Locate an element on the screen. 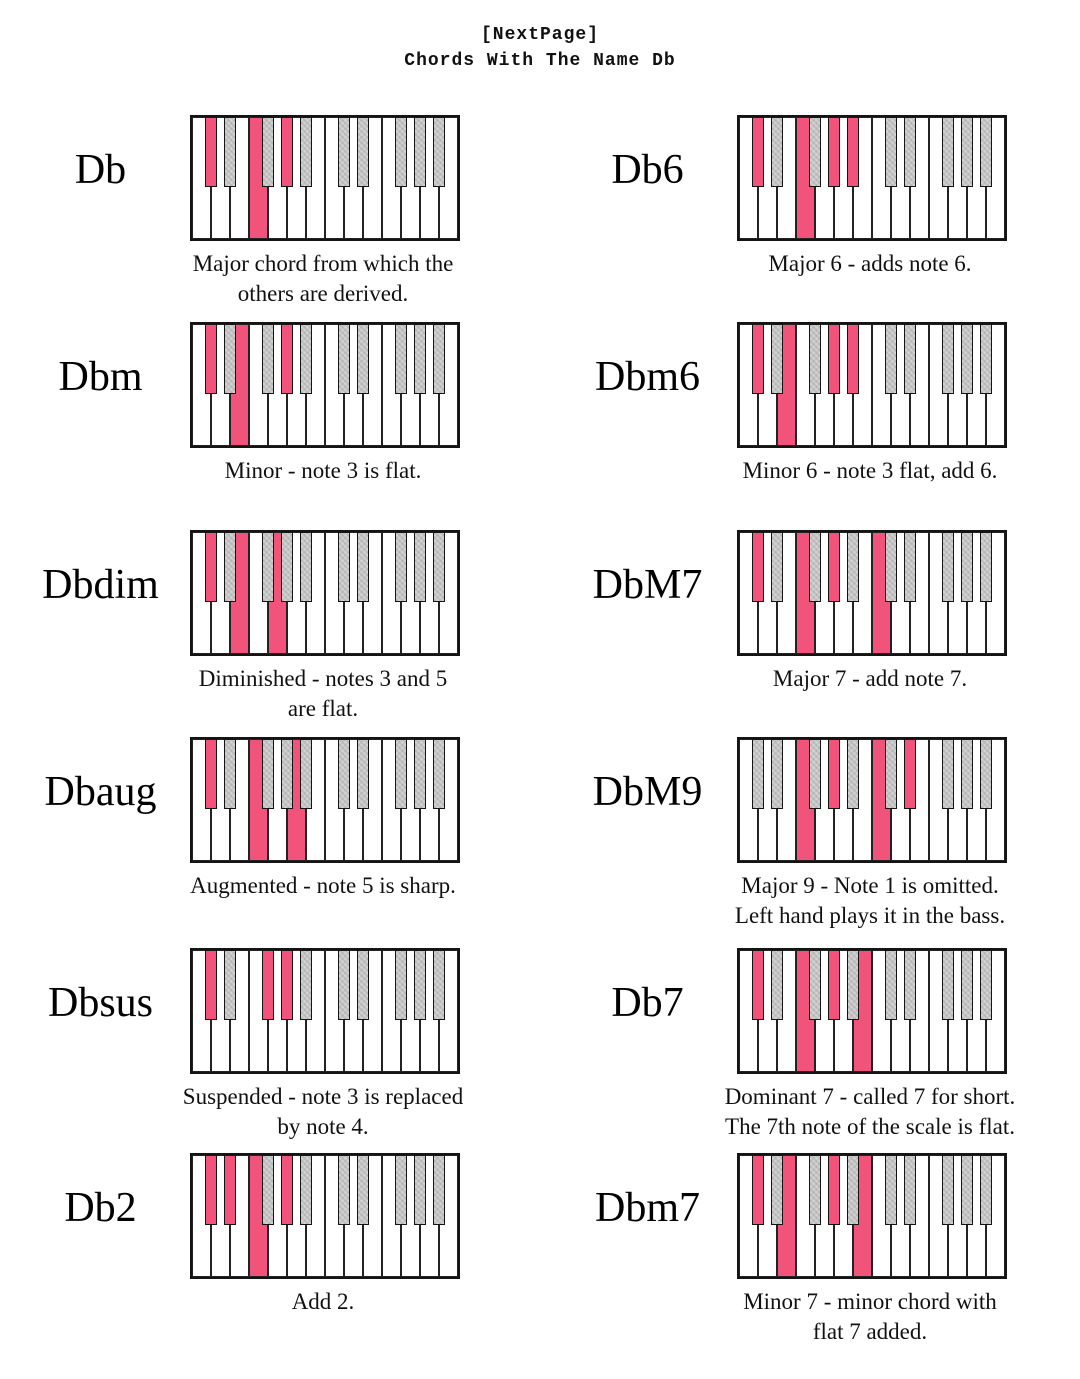 The height and width of the screenshot is (1379, 1080). chord-caption-dbm: Minor - note 3 is flat. is located at coordinates (323, 470).